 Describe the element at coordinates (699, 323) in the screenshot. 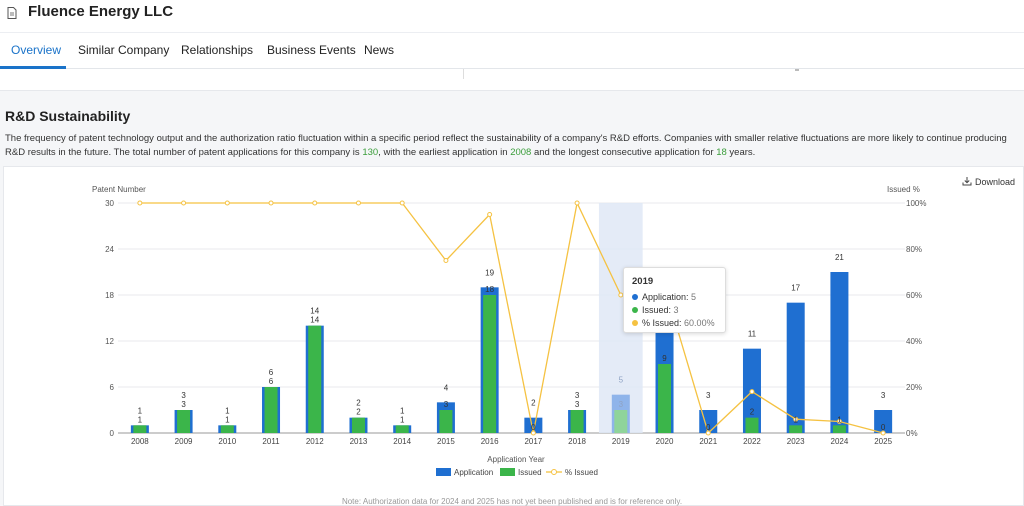

I see `tooltip-pct-value: 60.00%` at that location.